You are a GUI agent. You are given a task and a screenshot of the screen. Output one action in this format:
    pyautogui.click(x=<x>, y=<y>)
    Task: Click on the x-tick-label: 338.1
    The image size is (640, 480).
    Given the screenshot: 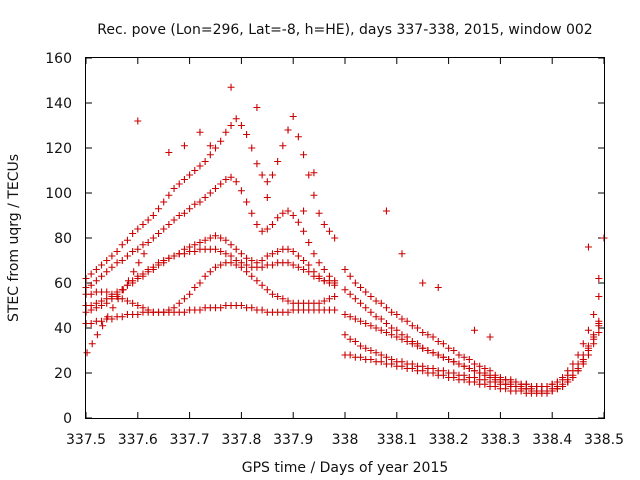 What is the action you would take?
    pyautogui.click(x=397, y=440)
    